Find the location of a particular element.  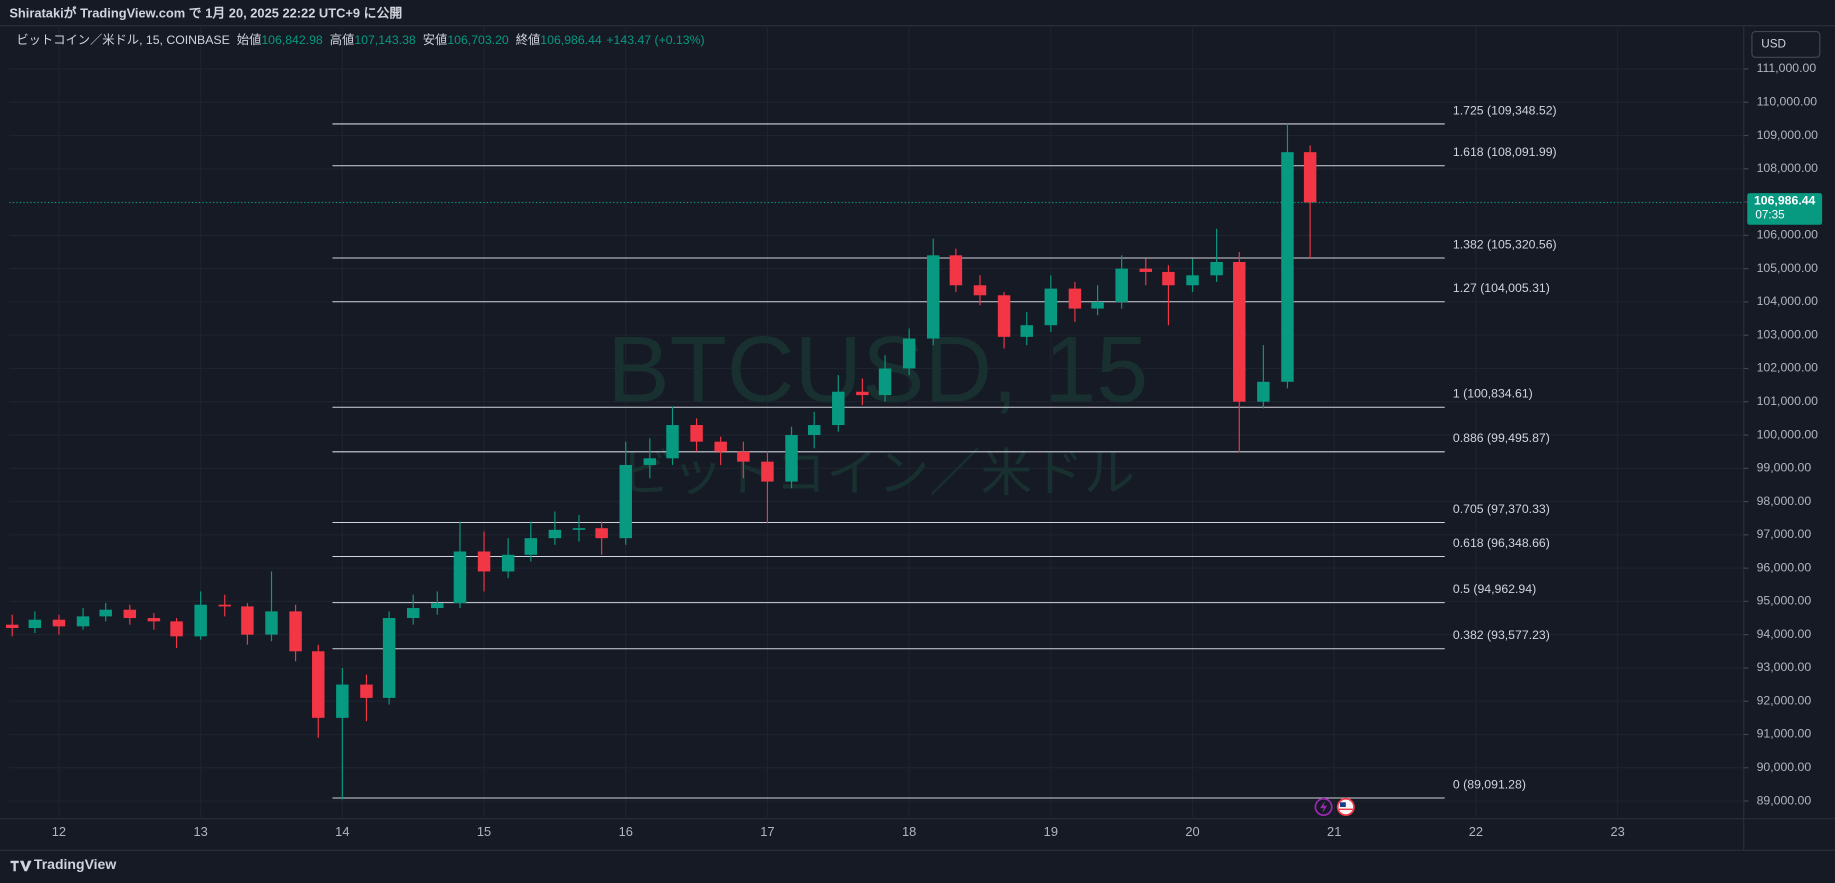

watermark: BTCUSD, 15 ビットコイン／米ドル is located at coordinates (877, 408).